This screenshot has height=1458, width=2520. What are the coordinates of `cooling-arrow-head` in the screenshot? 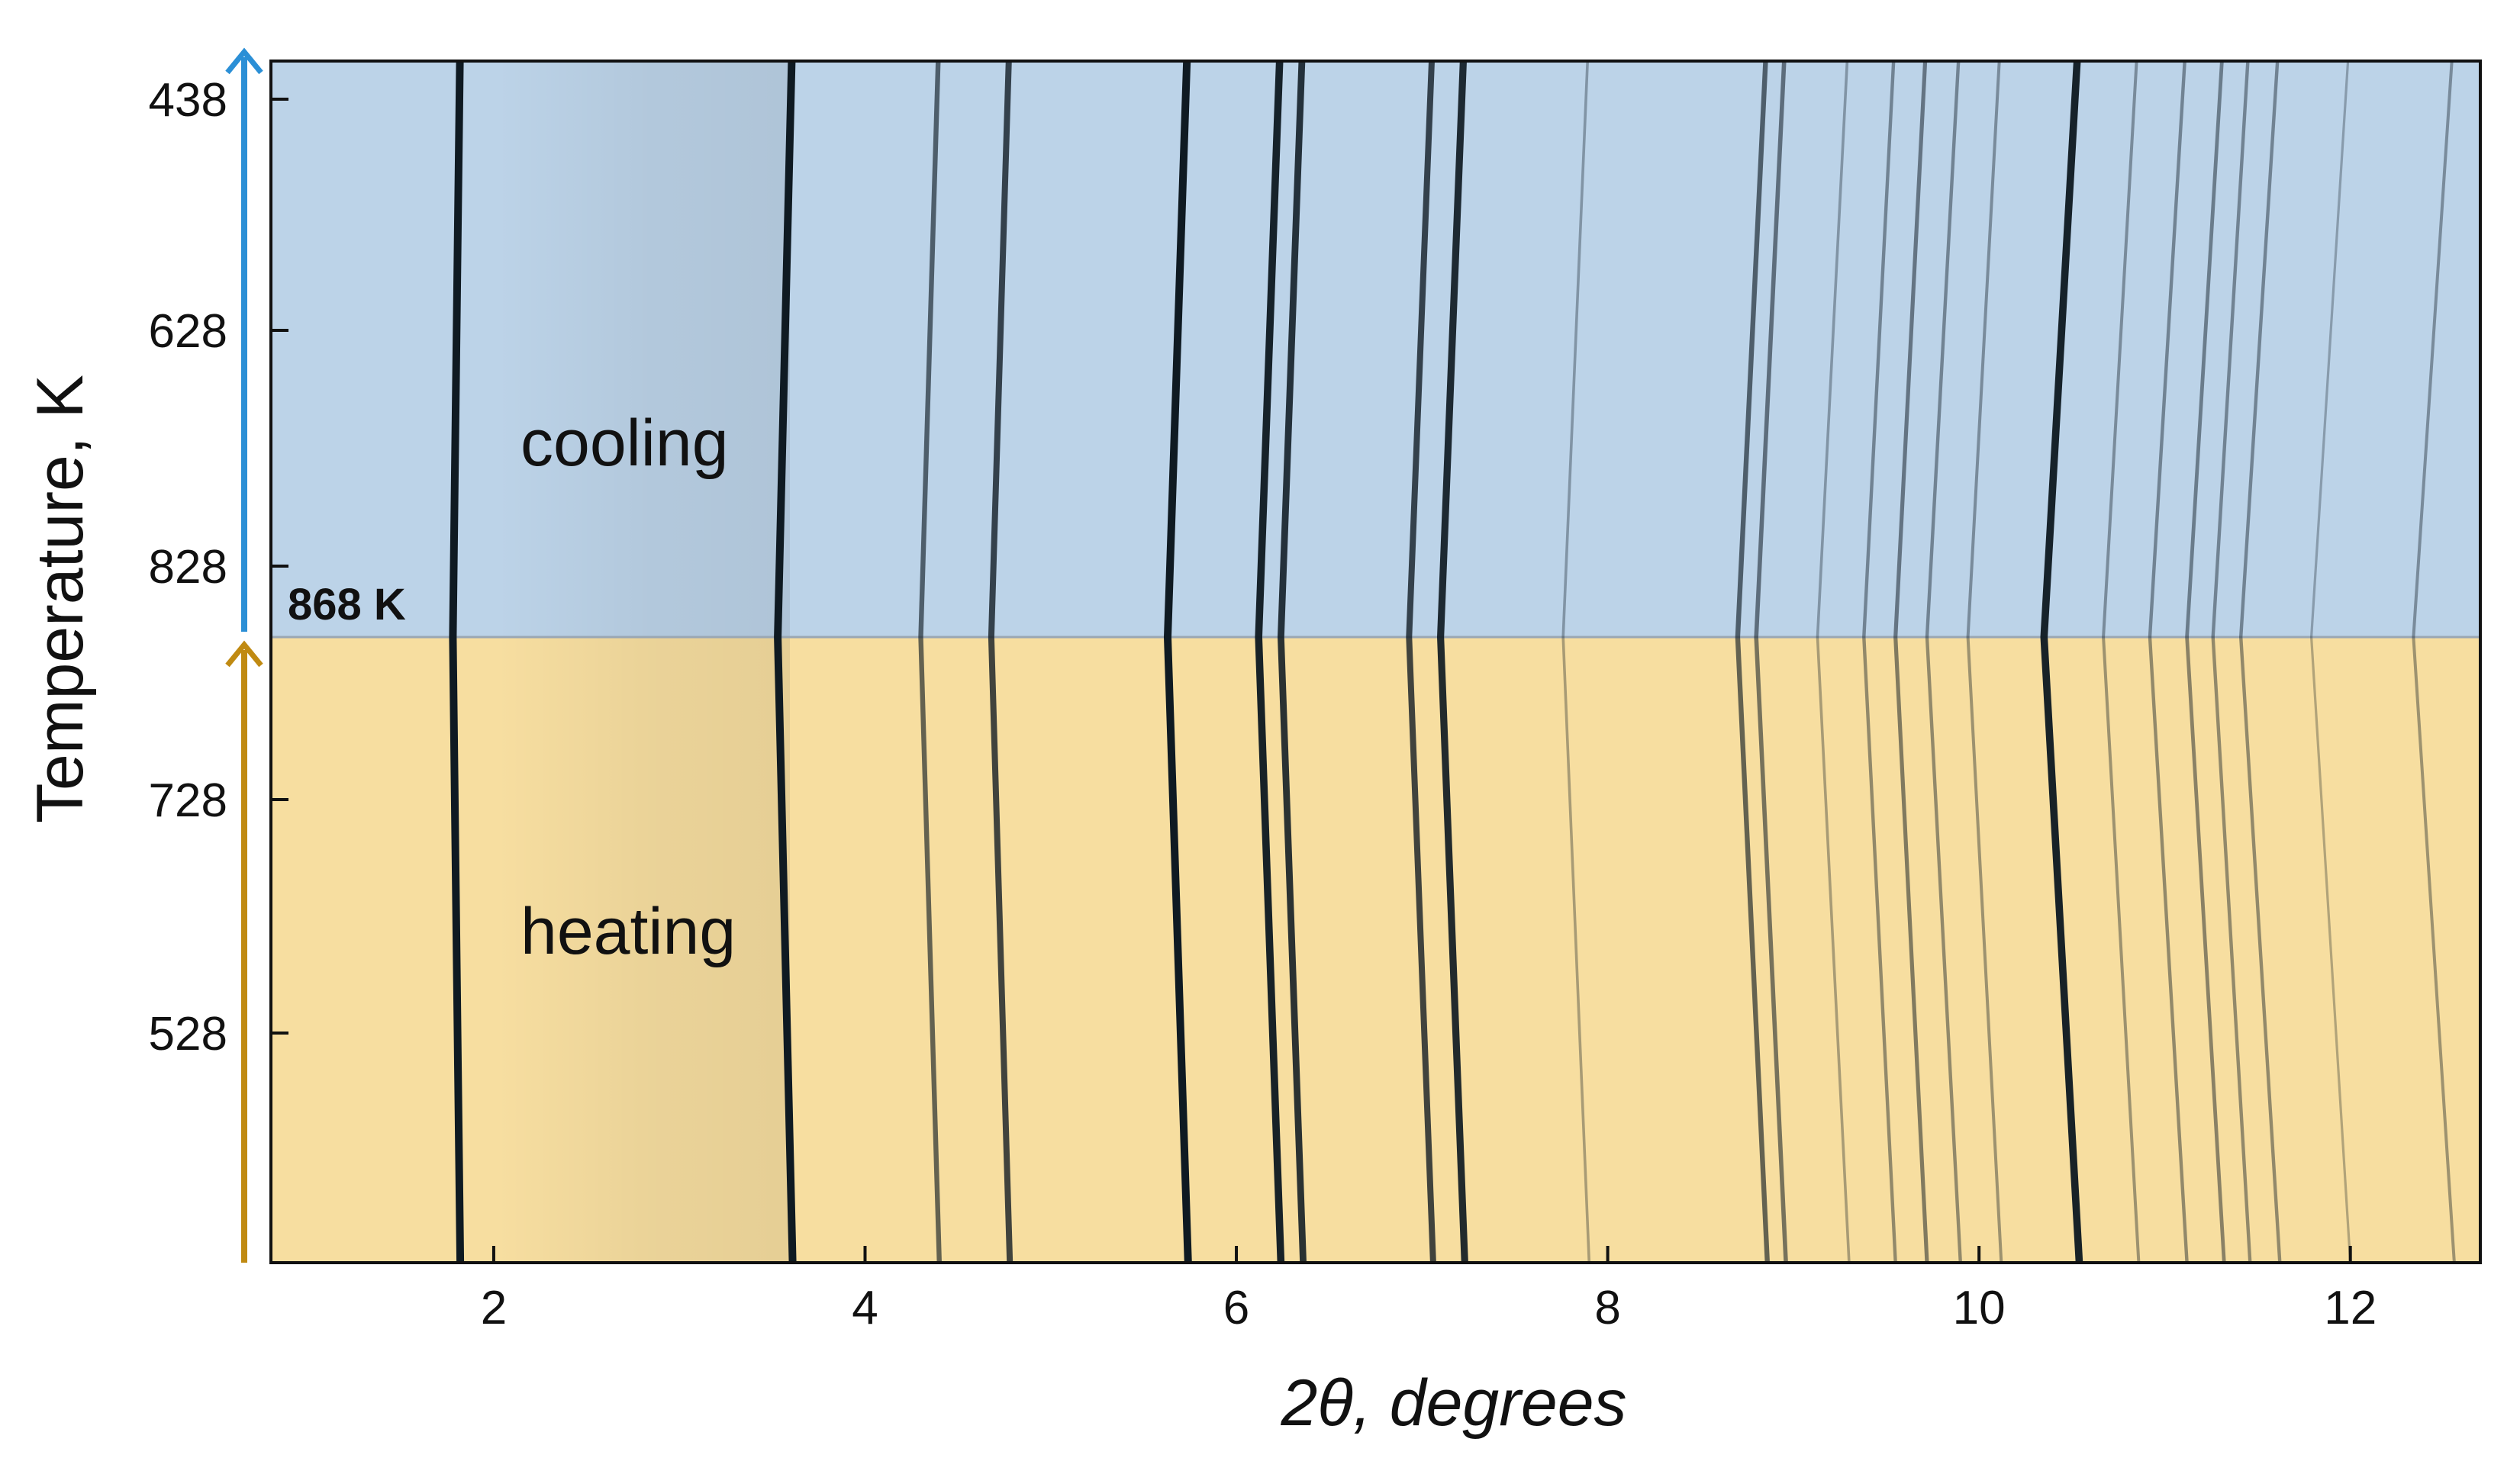 It's located at (244, 61).